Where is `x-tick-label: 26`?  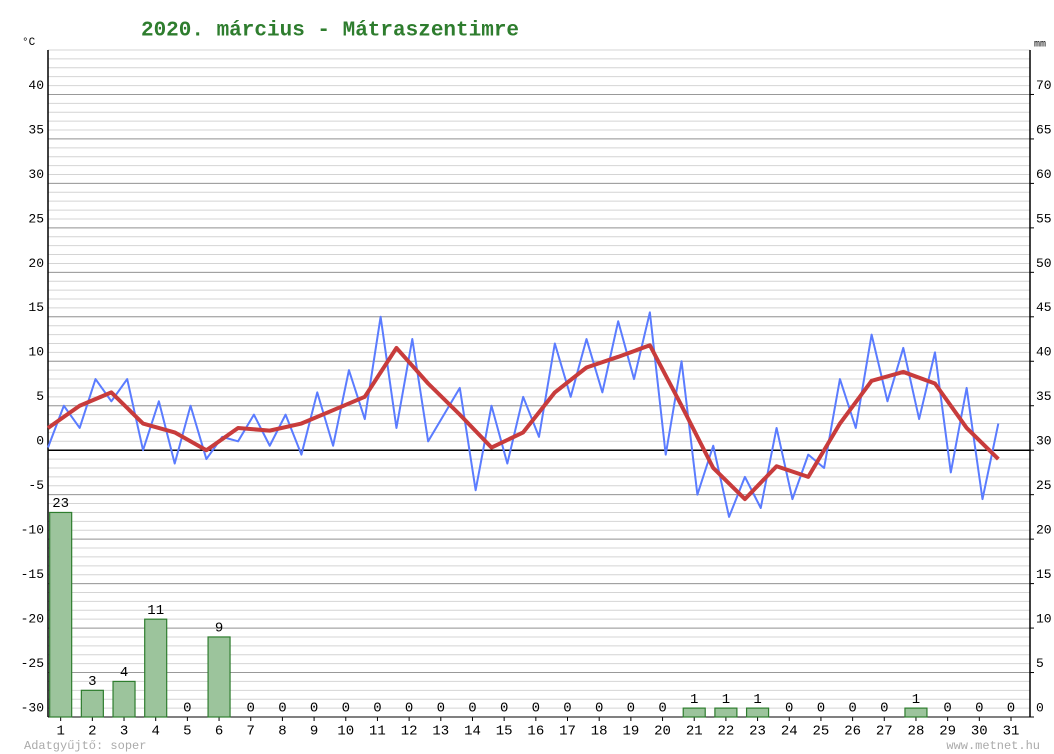 x-tick-label: 26 is located at coordinates (852, 732).